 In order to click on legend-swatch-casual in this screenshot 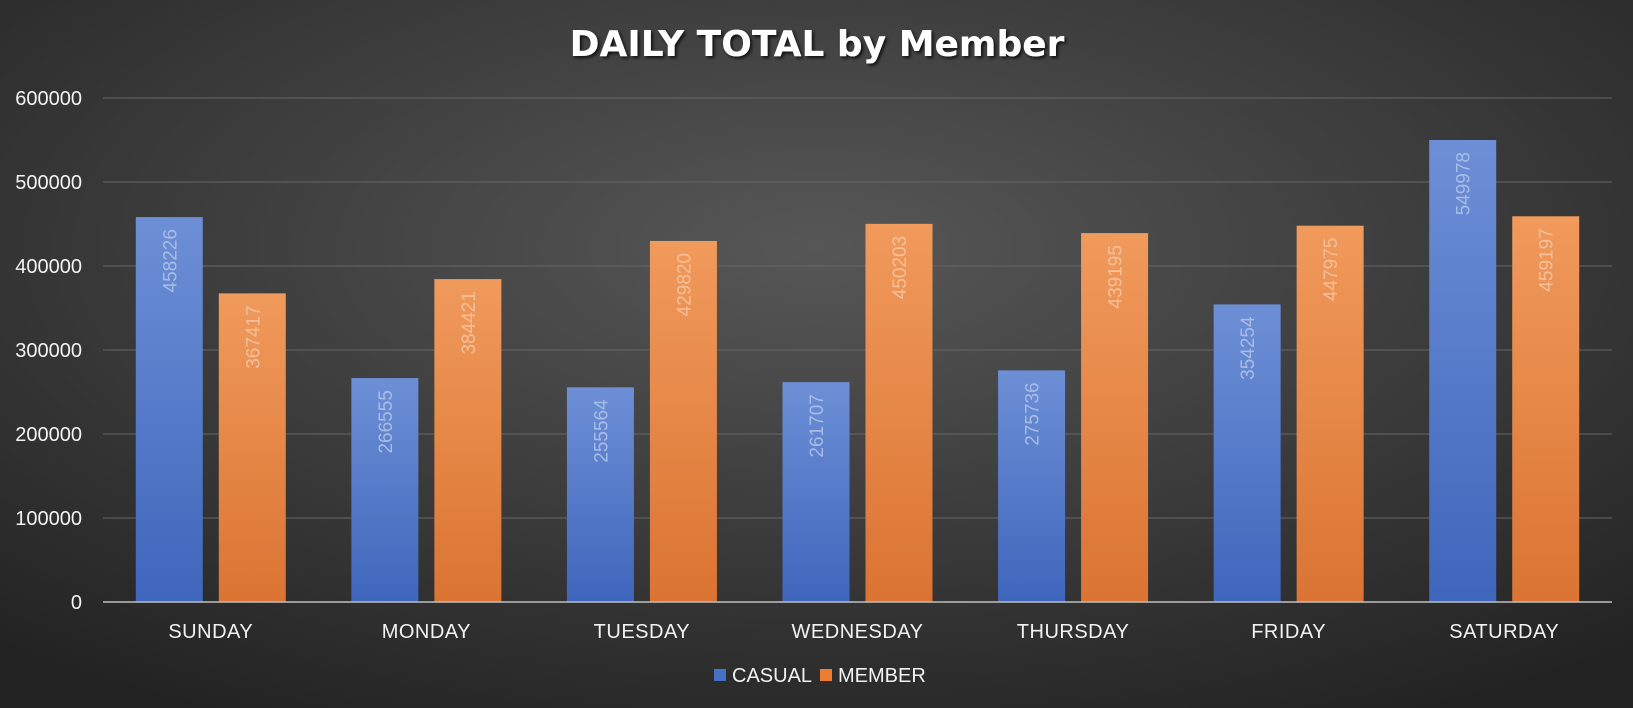, I will do `click(720, 675)`.